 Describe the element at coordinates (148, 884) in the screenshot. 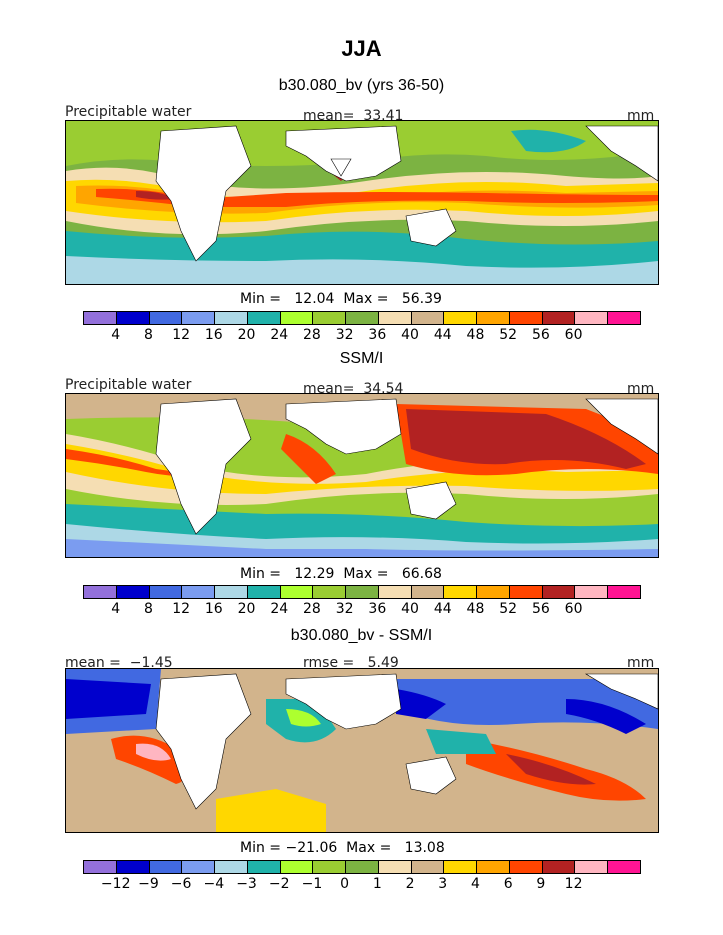

I see `colorbar-tick-label: −9` at that location.